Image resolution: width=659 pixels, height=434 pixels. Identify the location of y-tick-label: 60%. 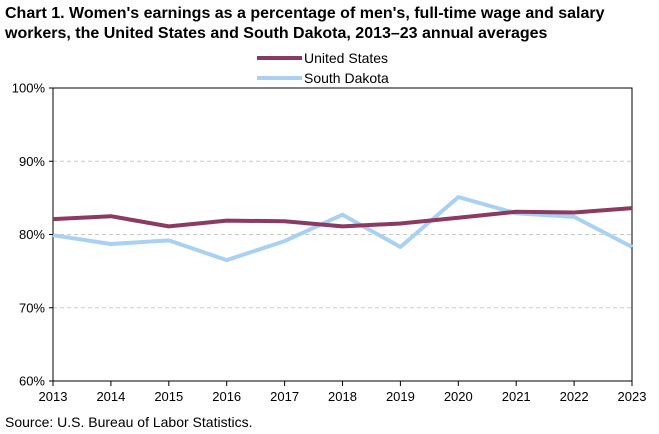
(32, 381).